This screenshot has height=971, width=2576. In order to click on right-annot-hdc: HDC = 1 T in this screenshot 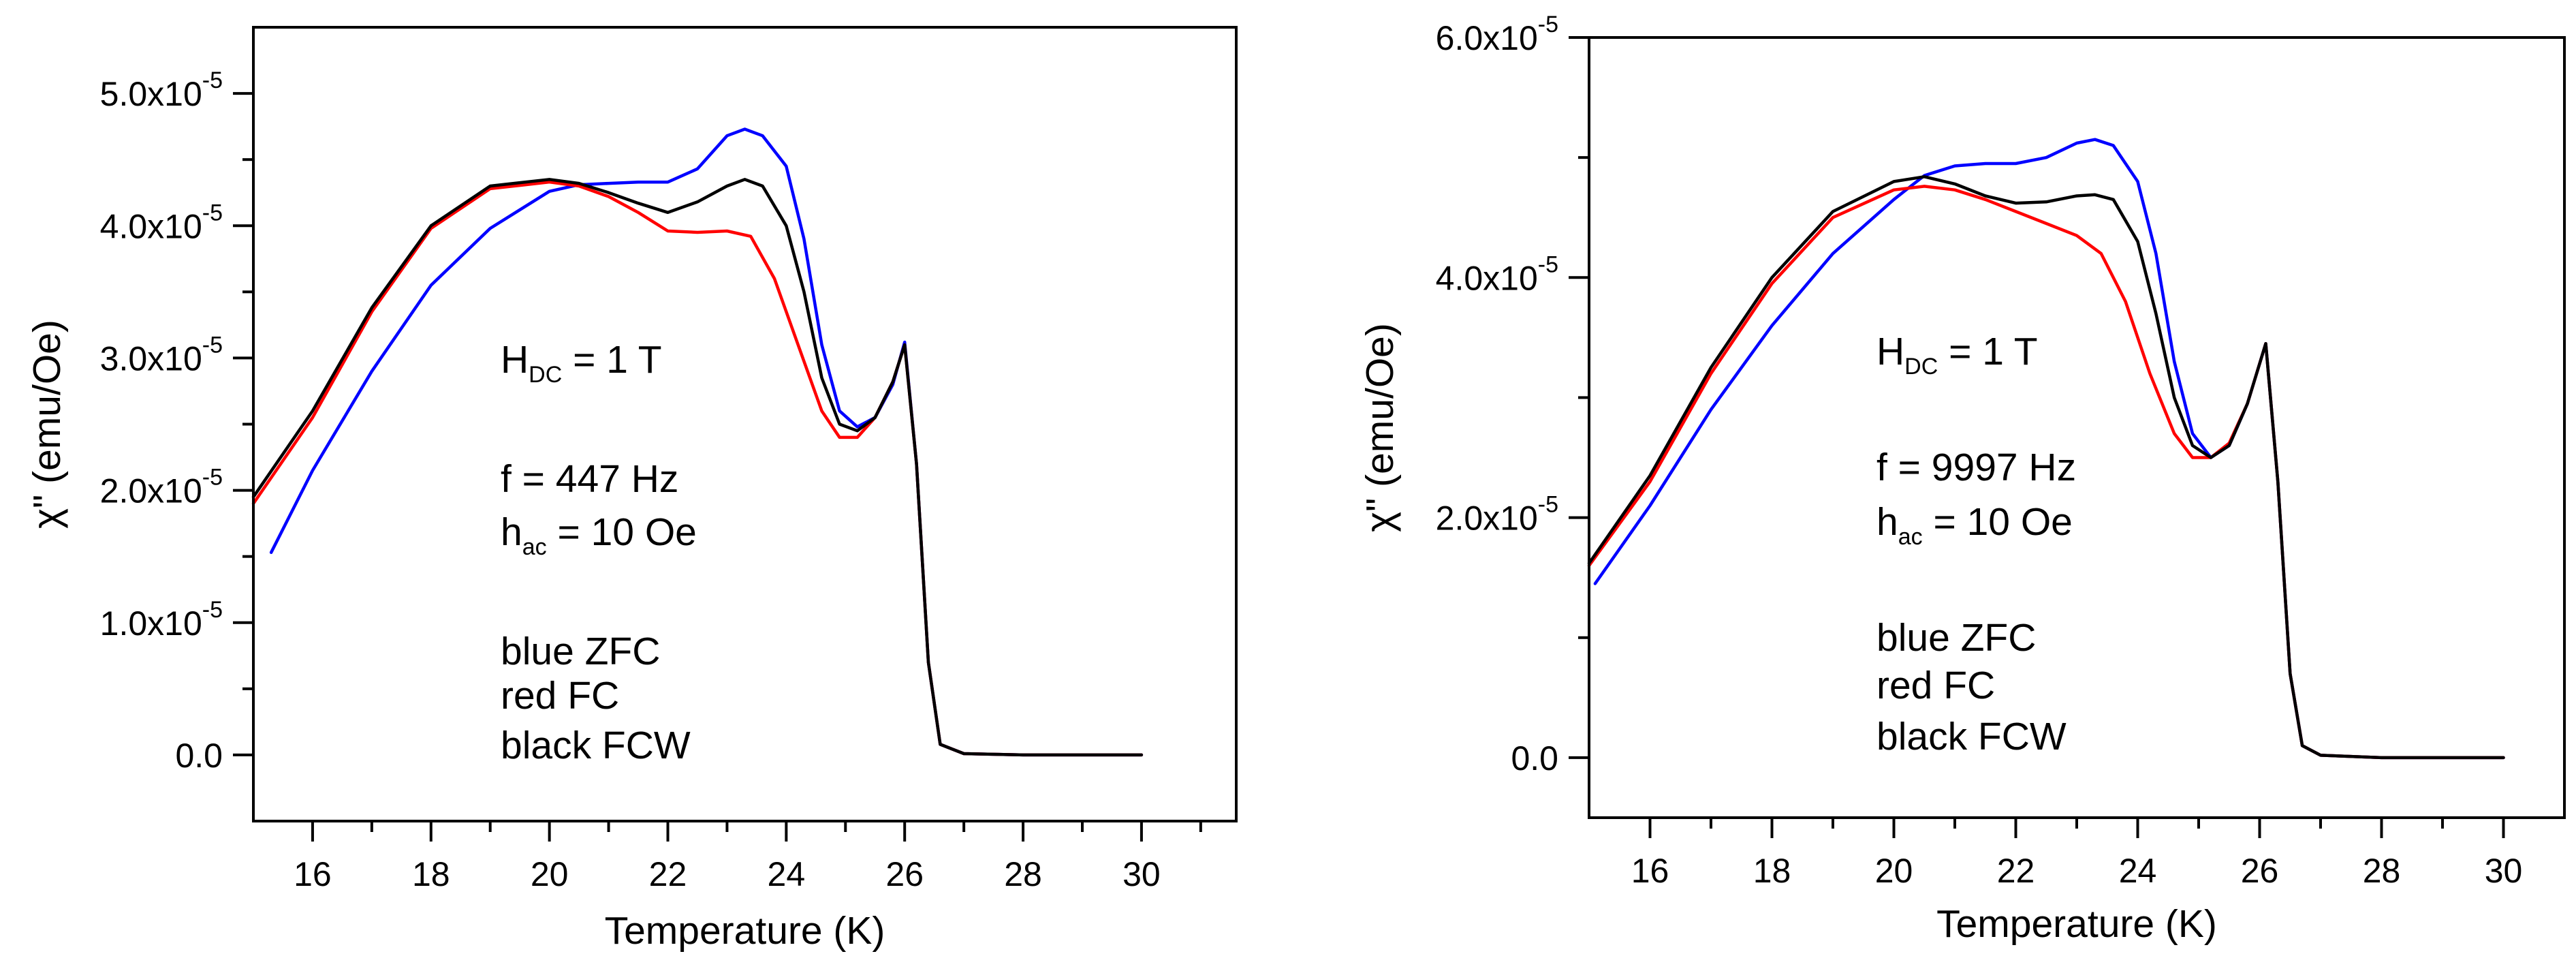, I will do `click(1957, 355)`.